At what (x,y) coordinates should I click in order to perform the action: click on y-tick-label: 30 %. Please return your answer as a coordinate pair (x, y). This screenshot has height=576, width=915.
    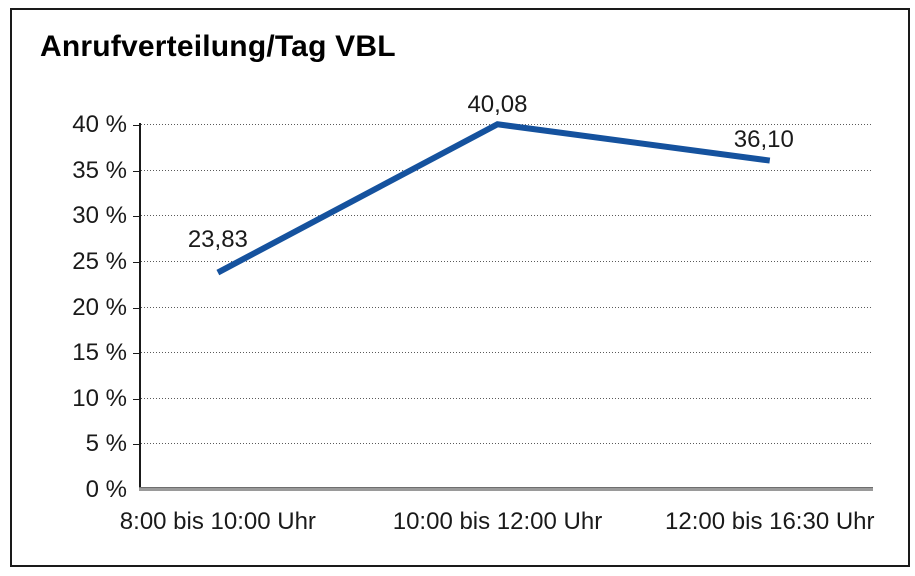
    Looking at the image, I should click on (99, 216).